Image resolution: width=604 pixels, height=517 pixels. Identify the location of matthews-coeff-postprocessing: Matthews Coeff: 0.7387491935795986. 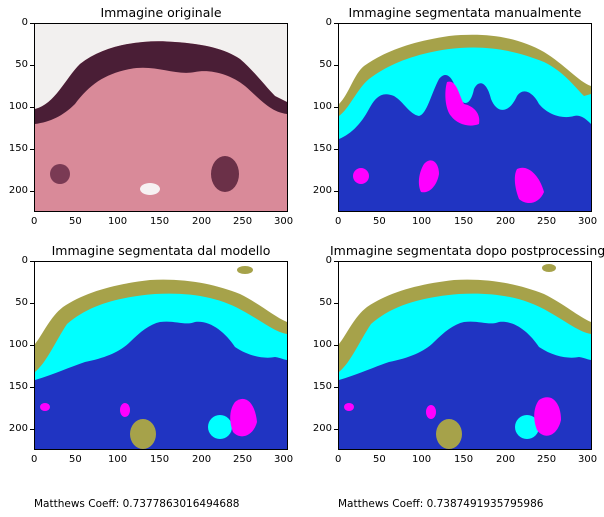
(441, 504).